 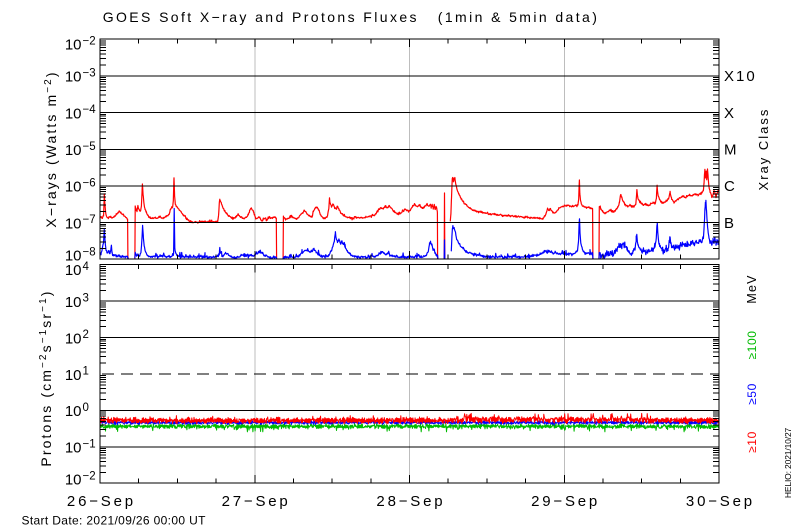 I want to click on svg-text: ≥100, so click(x=752, y=344).